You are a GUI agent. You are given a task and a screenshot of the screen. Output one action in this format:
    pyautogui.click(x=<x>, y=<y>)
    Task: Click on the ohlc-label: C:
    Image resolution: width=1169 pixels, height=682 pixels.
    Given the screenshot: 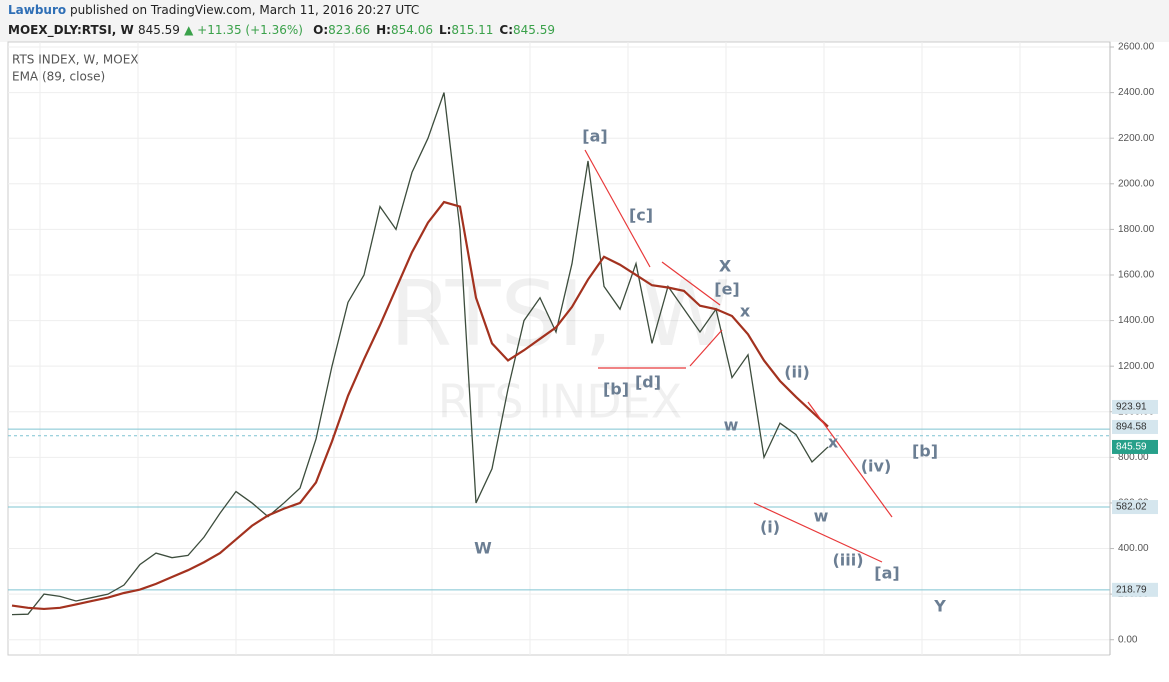 What is the action you would take?
    pyautogui.click(x=506, y=30)
    